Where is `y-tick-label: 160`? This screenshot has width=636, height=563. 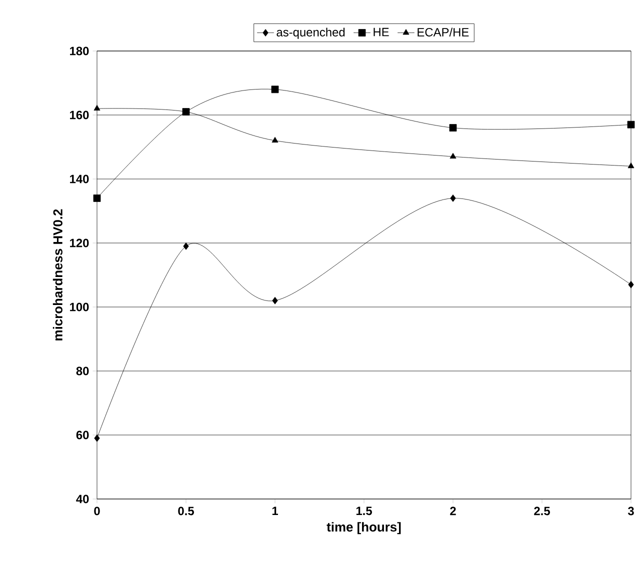 y-tick-label: 160 is located at coordinates (79, 115).